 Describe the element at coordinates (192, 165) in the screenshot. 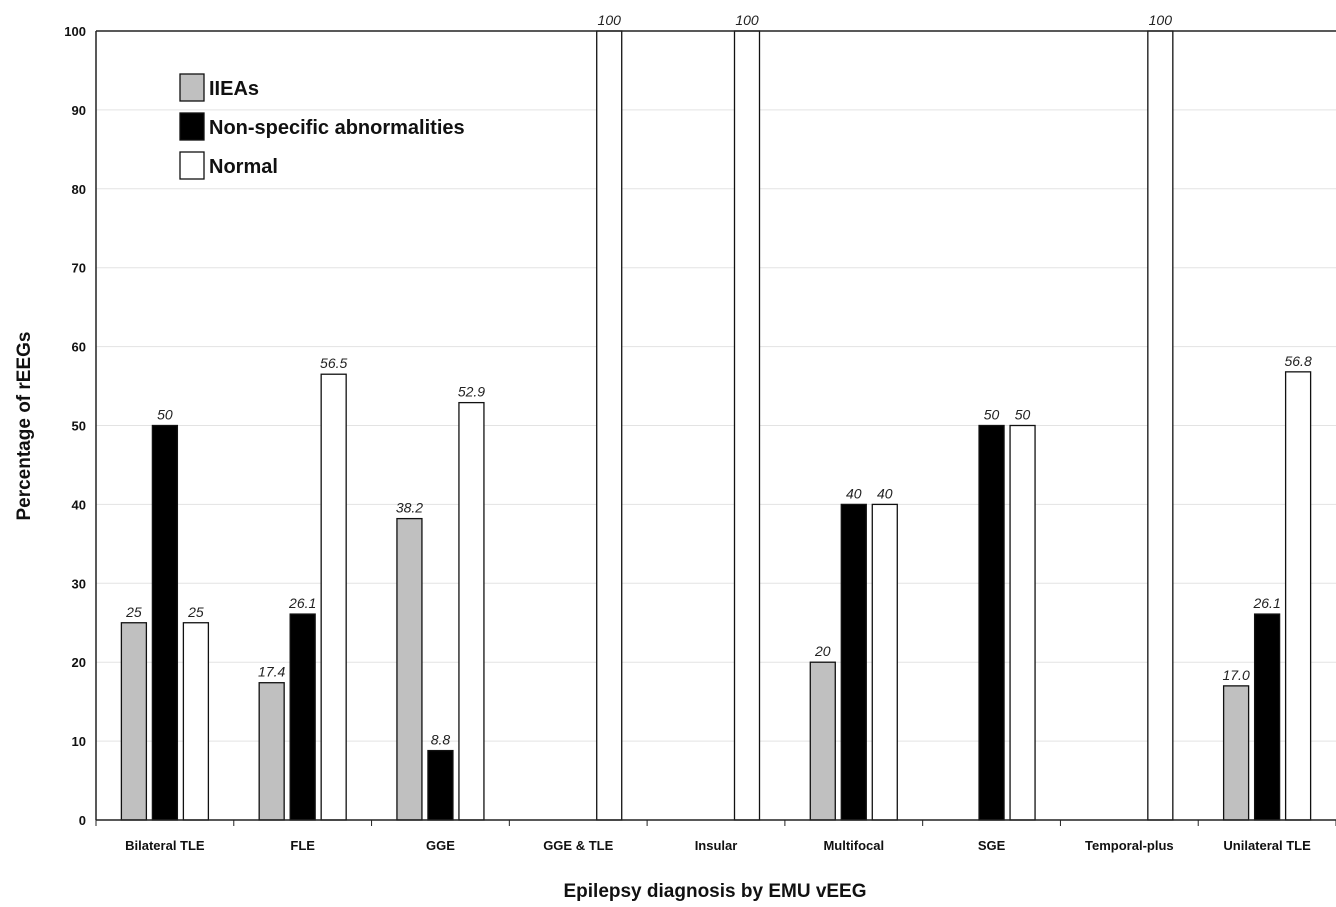

I see `legend-swatch-normal` at that location.